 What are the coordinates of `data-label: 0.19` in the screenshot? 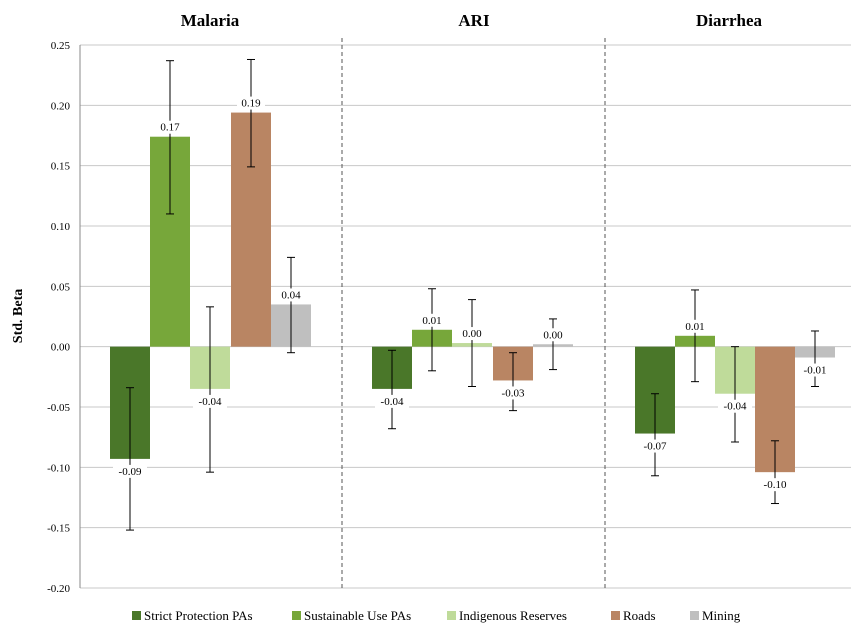 It's located at (251, 104).